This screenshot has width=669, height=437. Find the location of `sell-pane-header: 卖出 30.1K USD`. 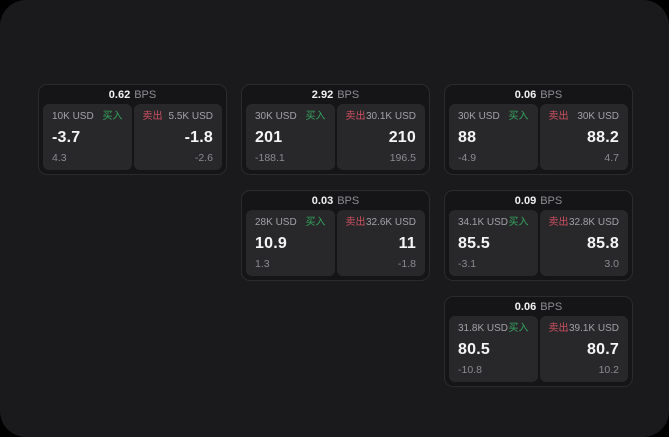

sell-pane-header: 卖出 30.1K USD is located at coordinates (381, 117).